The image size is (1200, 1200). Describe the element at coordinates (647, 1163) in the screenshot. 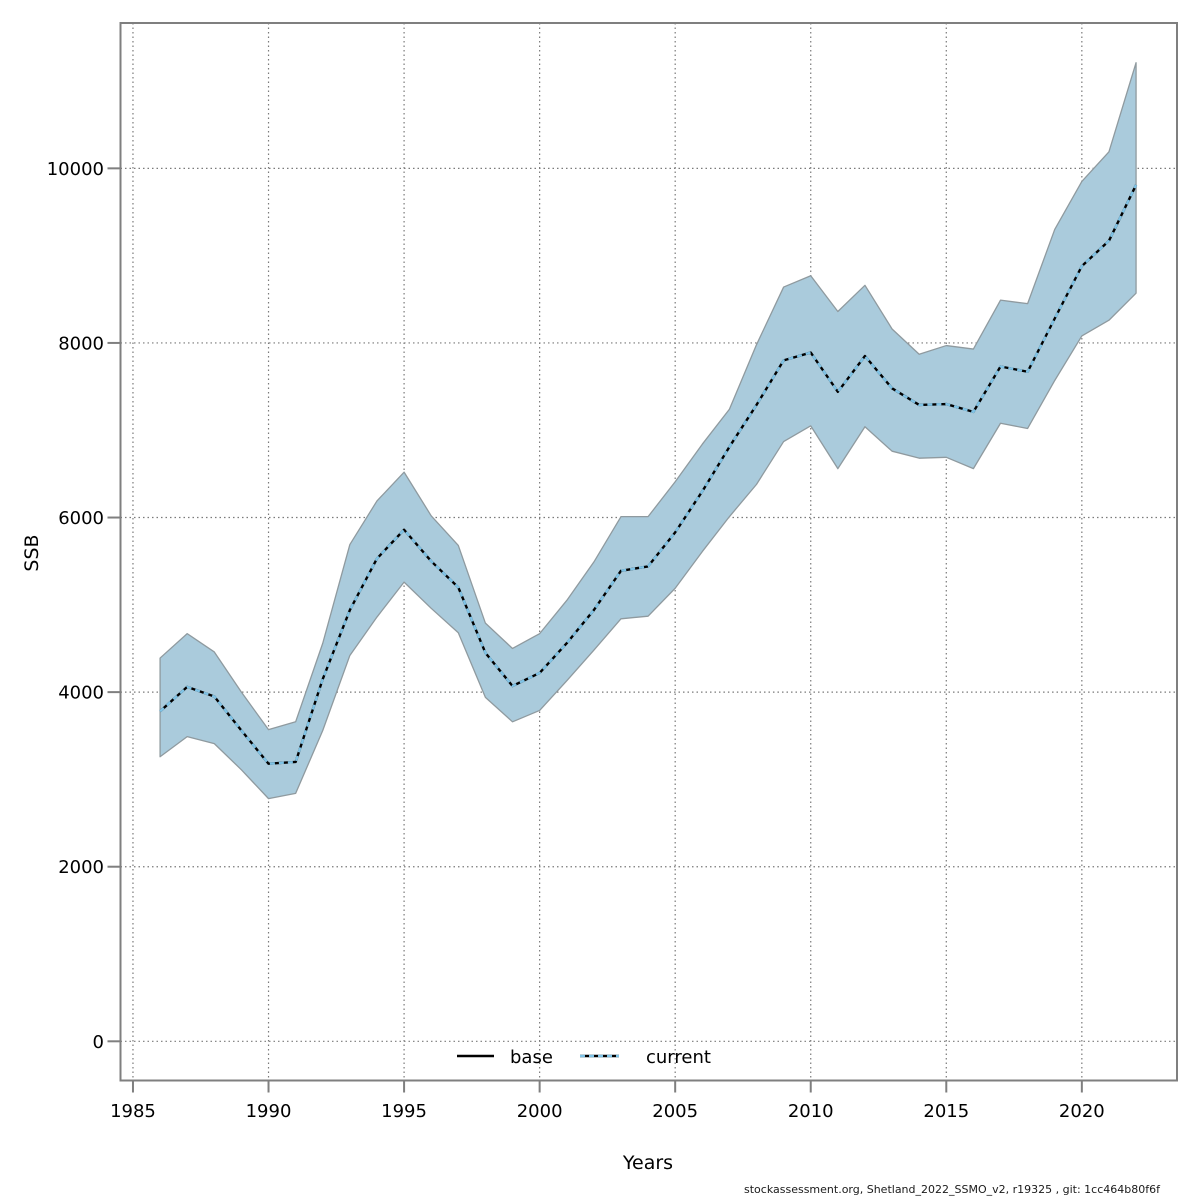

I see `x-axis-title: Years` at that location.